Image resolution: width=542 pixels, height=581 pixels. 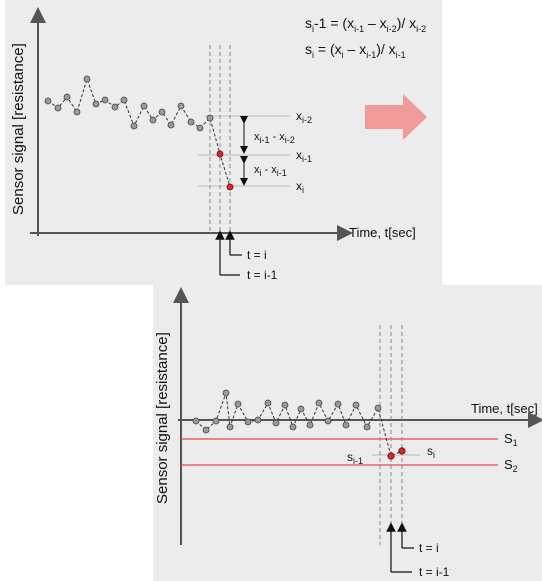 I want to click on bottom-signal-points, so click(x=287, y=411).